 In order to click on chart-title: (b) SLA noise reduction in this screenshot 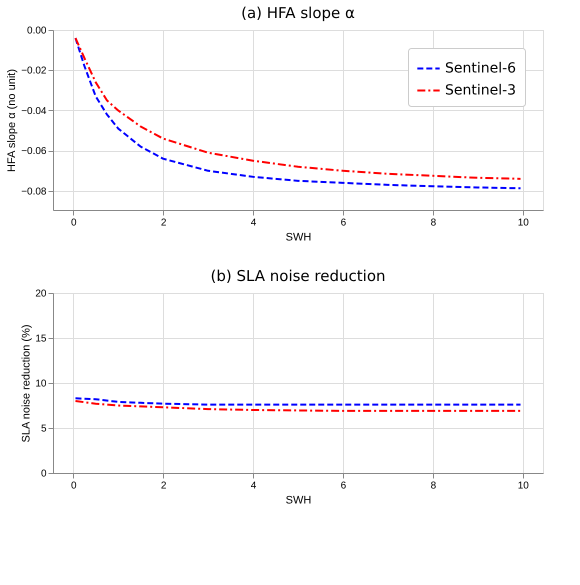, I will do `click(298, 276)`.